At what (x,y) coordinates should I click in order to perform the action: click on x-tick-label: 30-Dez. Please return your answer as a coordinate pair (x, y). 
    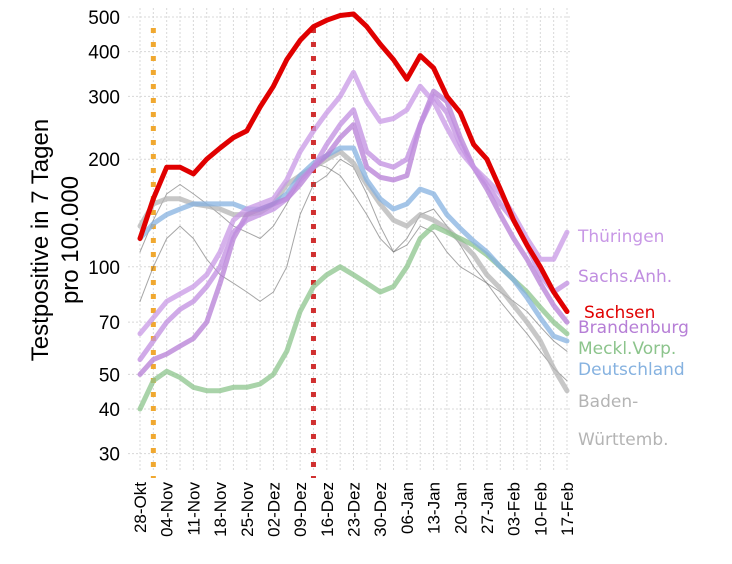
    Looking at the image, I should click on (380, 509).